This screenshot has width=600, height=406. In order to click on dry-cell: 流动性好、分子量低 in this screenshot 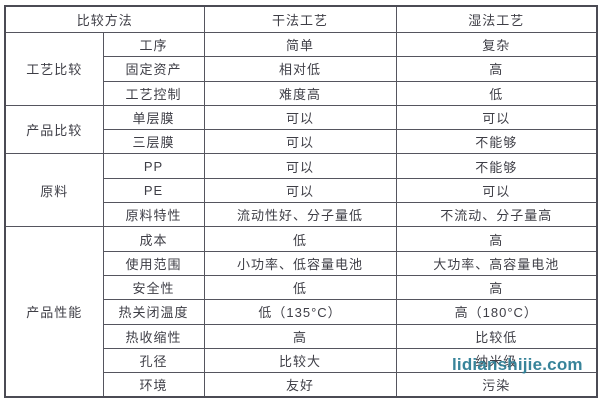, I will do `click(300, 215)`.